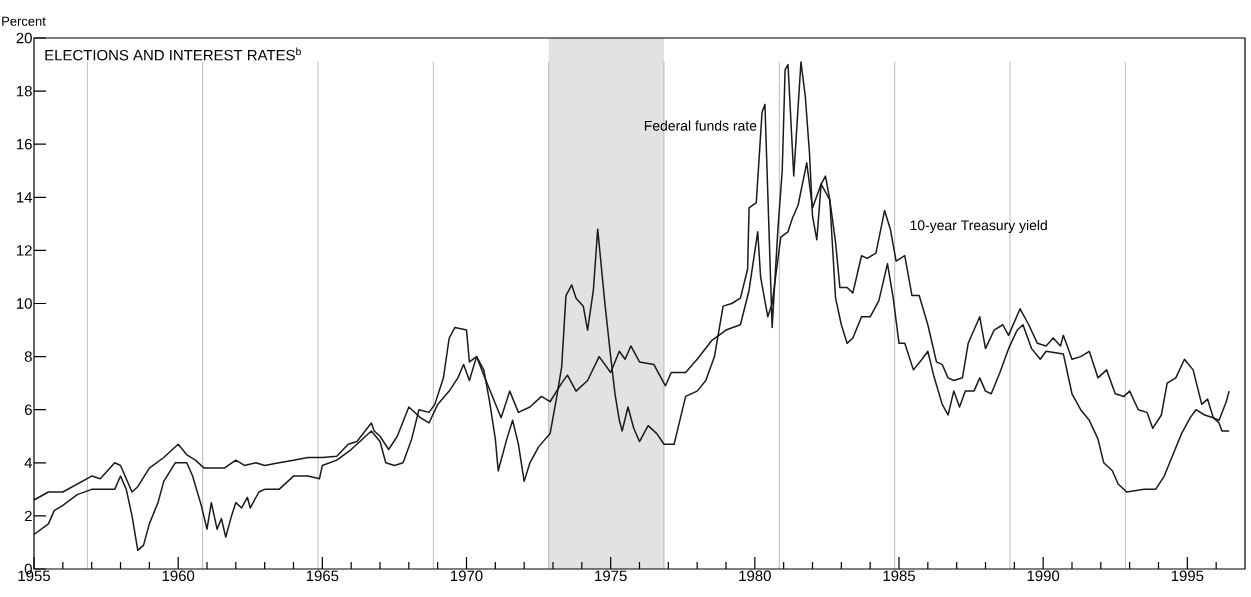 The height and width of the screenshot is (597, 1251). Describe the element at coordinates (24, 38) in the screenshot. I see `y-tick-label: 20` at that location.